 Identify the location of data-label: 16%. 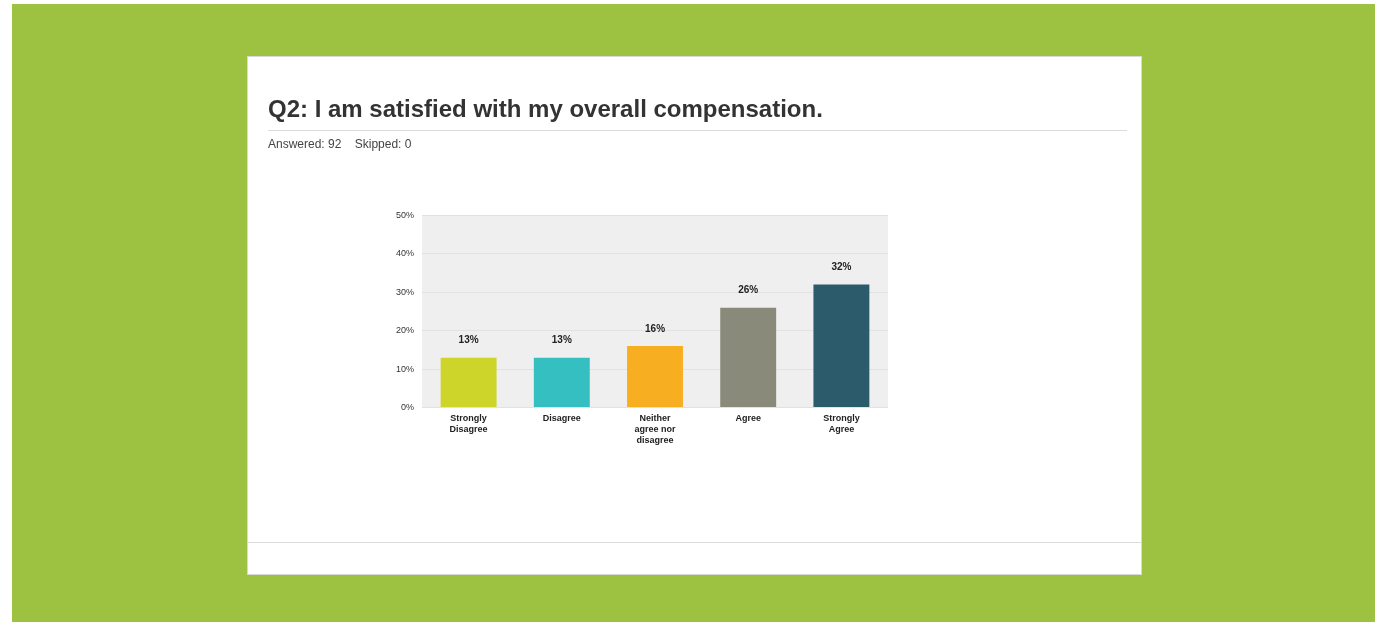
(655, 328).